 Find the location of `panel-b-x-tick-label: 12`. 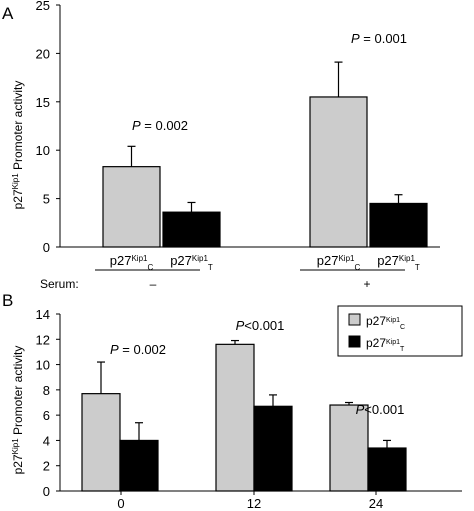

panel-b-x-tick-label: 12 is located at coordinates (254, 503).